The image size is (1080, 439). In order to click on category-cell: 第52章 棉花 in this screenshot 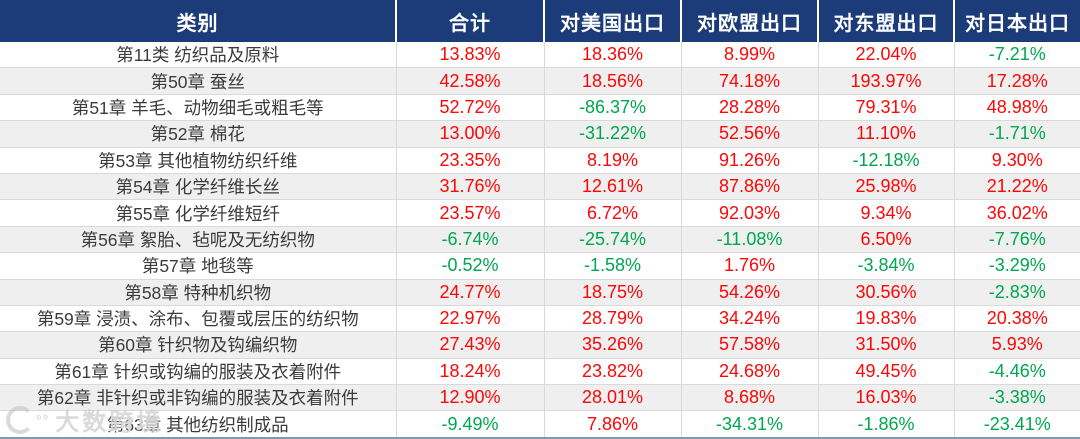, I will do `click(198, 134)`.